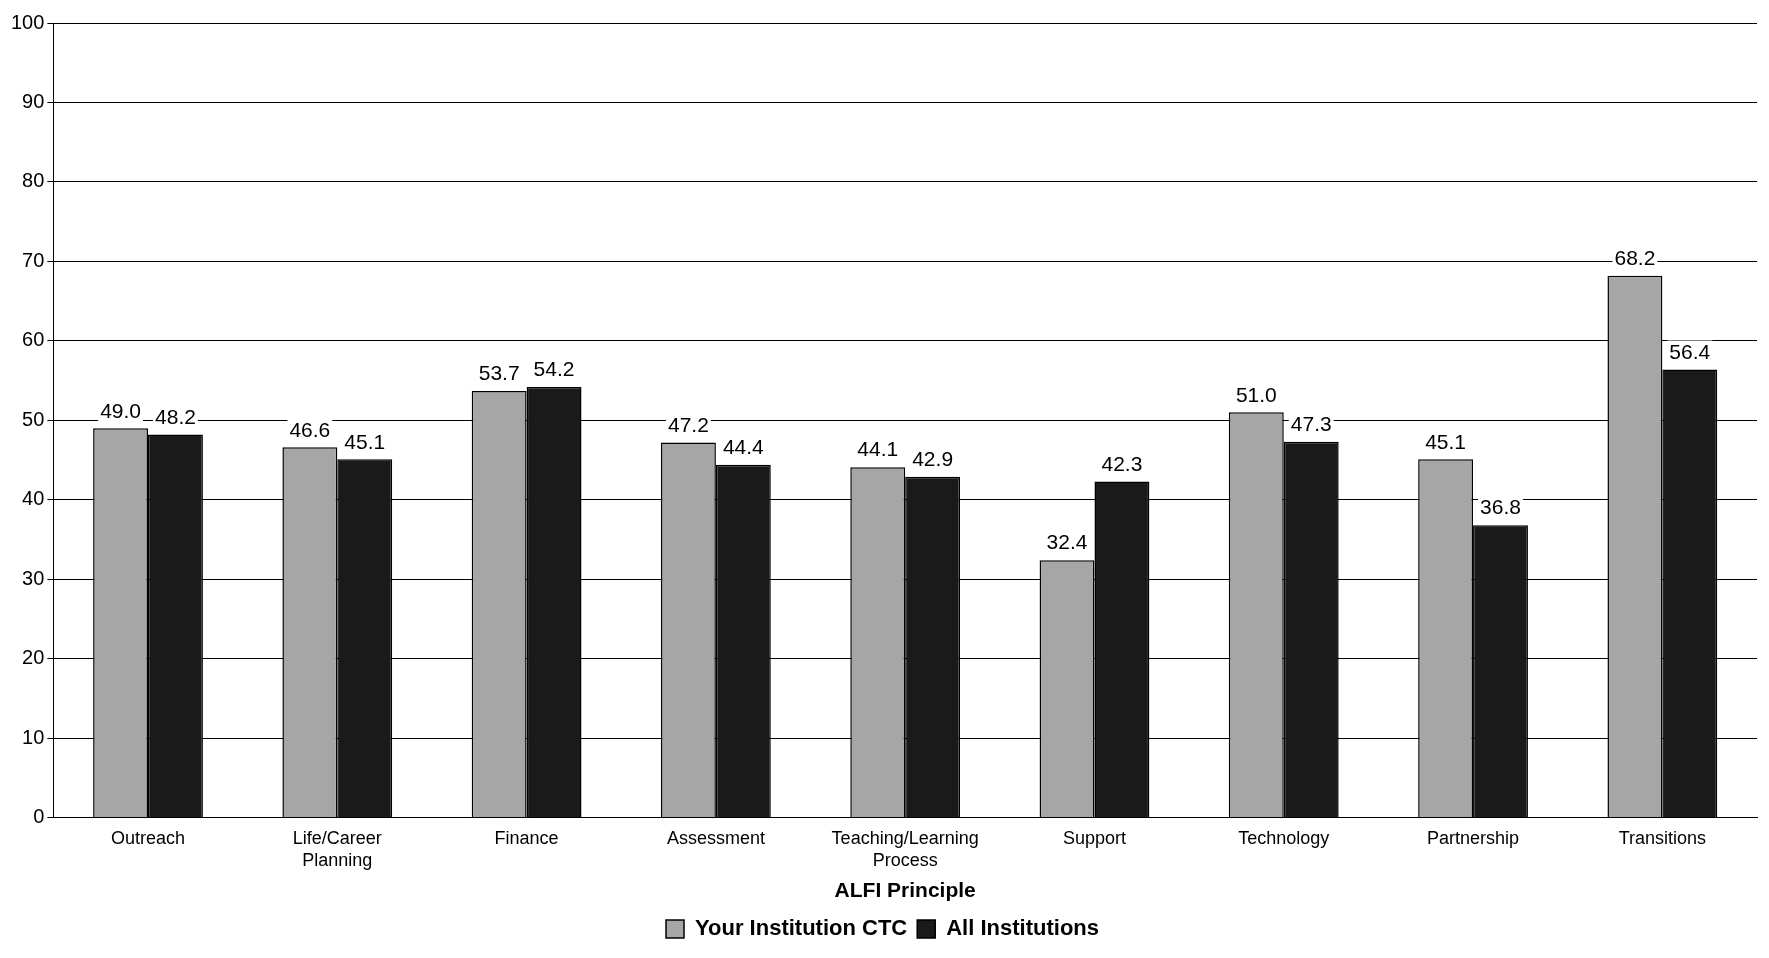  What do you see at coordinates (33, 736) in the screenshot?
I see `y-tick-label: 10` at bounding box center [33, 736].